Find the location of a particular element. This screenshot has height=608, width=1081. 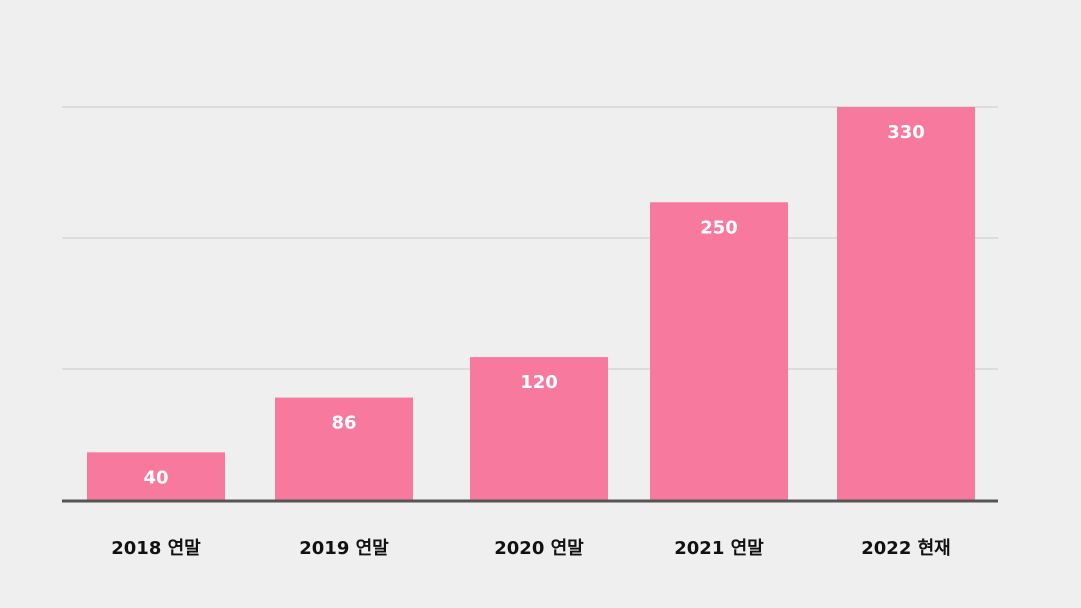

data-label-2: 120 is located at coordinates (539, 382).